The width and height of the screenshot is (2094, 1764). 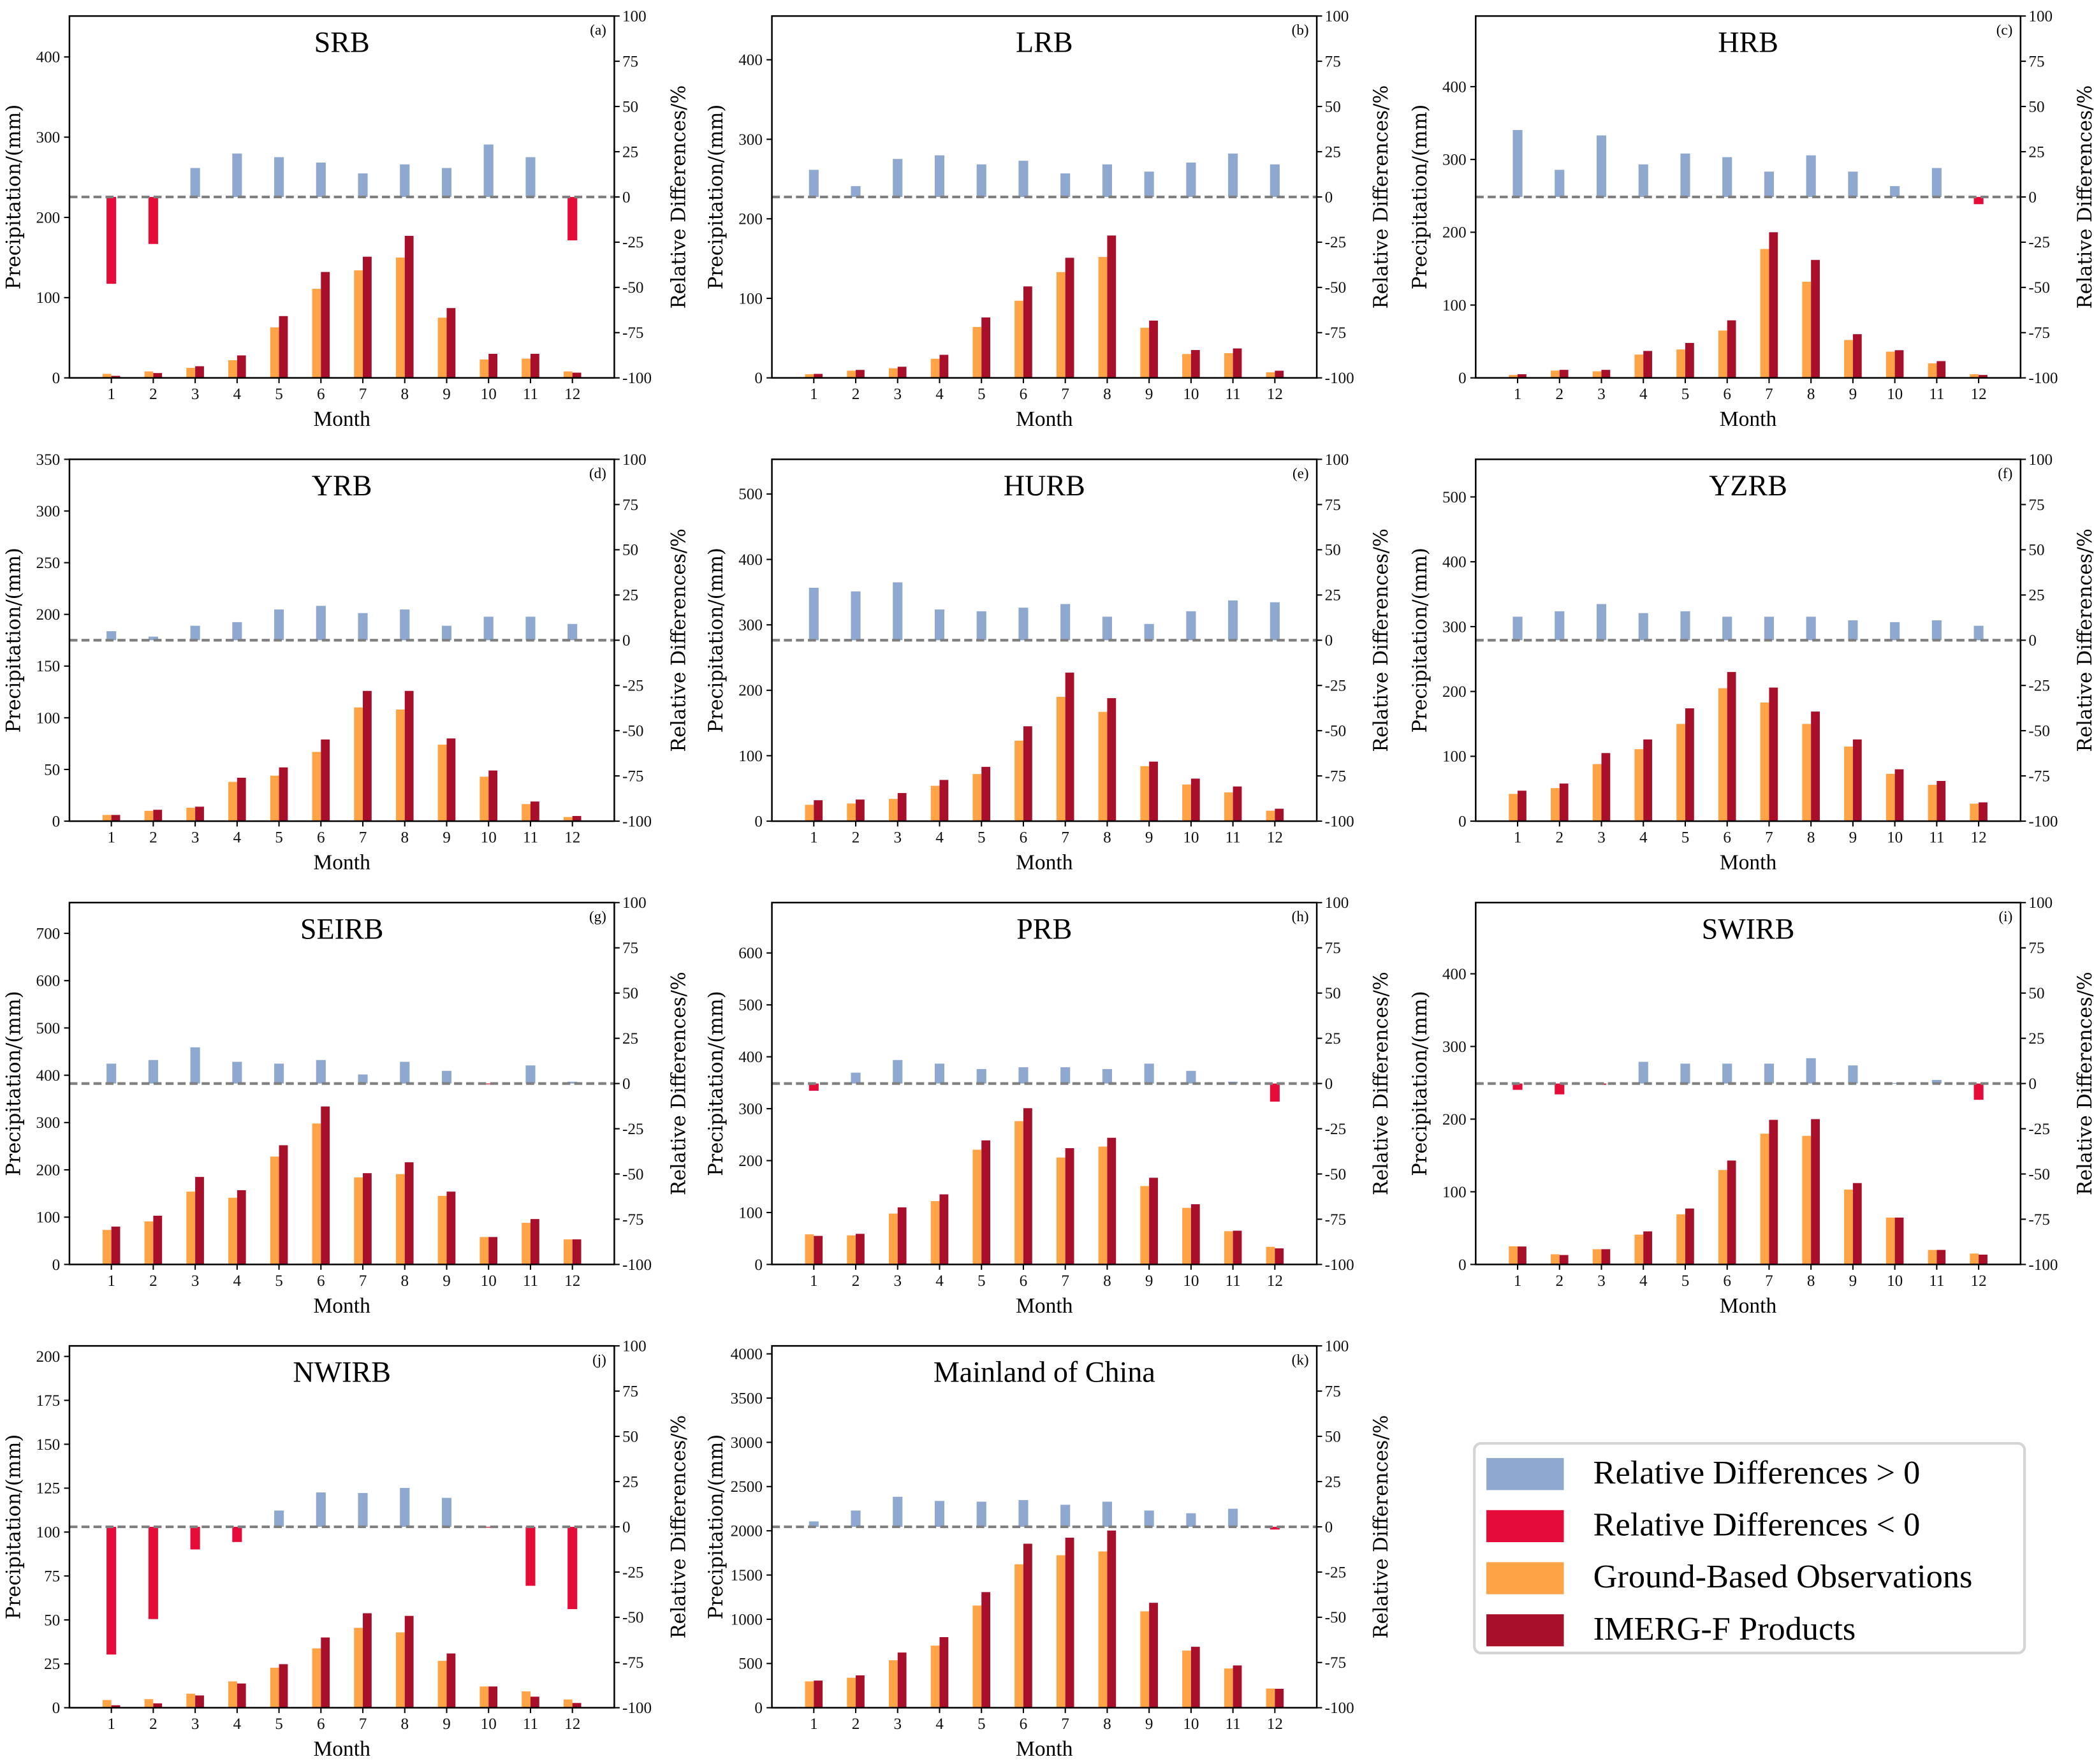 I want to click on x-tick-label: 5, so click(x=279, y=1281).